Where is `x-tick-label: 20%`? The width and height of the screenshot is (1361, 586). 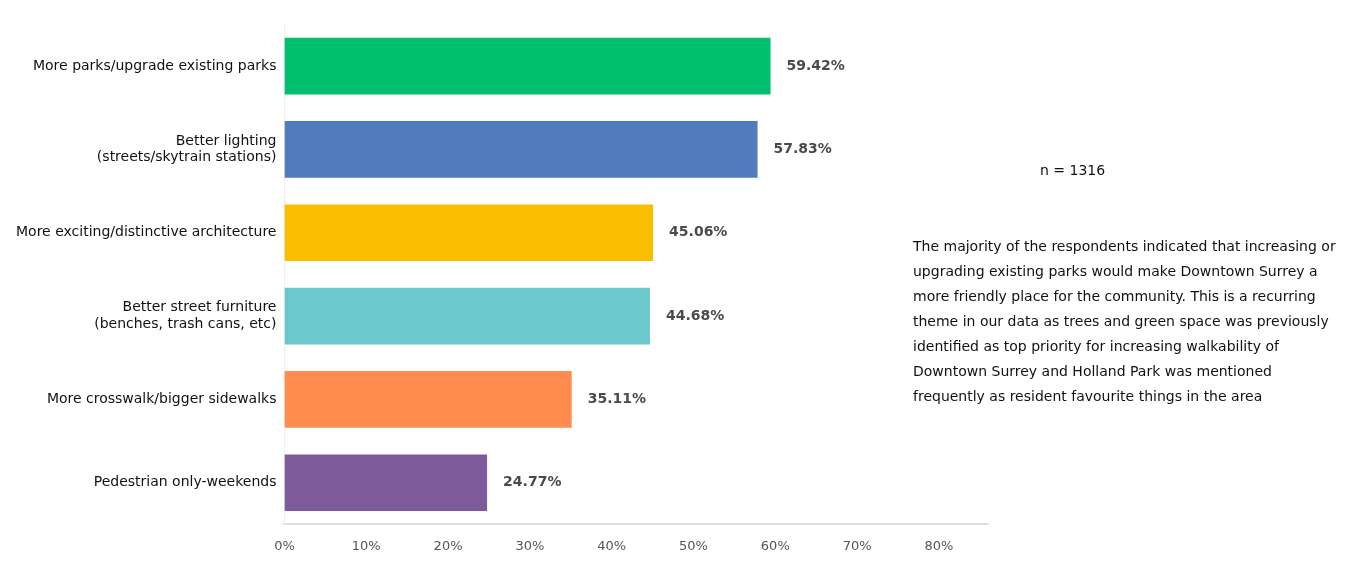
x-tick-label: 20% is located at coordinates (448, 545).